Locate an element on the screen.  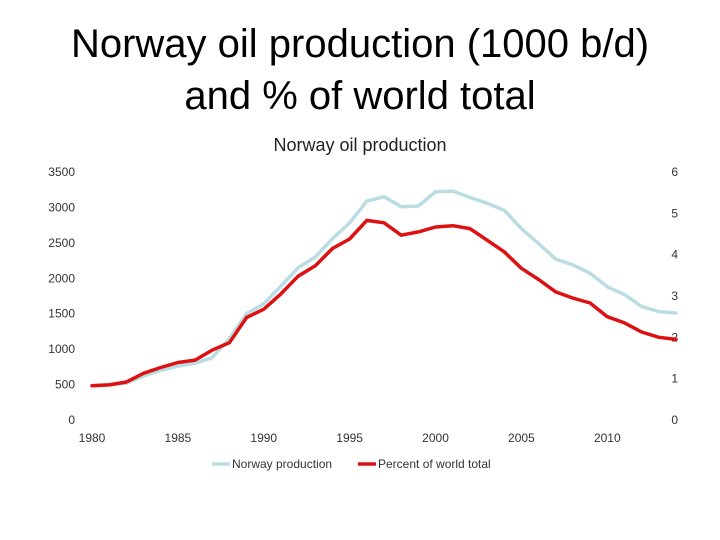
legend-label-1: Percent of world total is located at coordinates (434, 464).